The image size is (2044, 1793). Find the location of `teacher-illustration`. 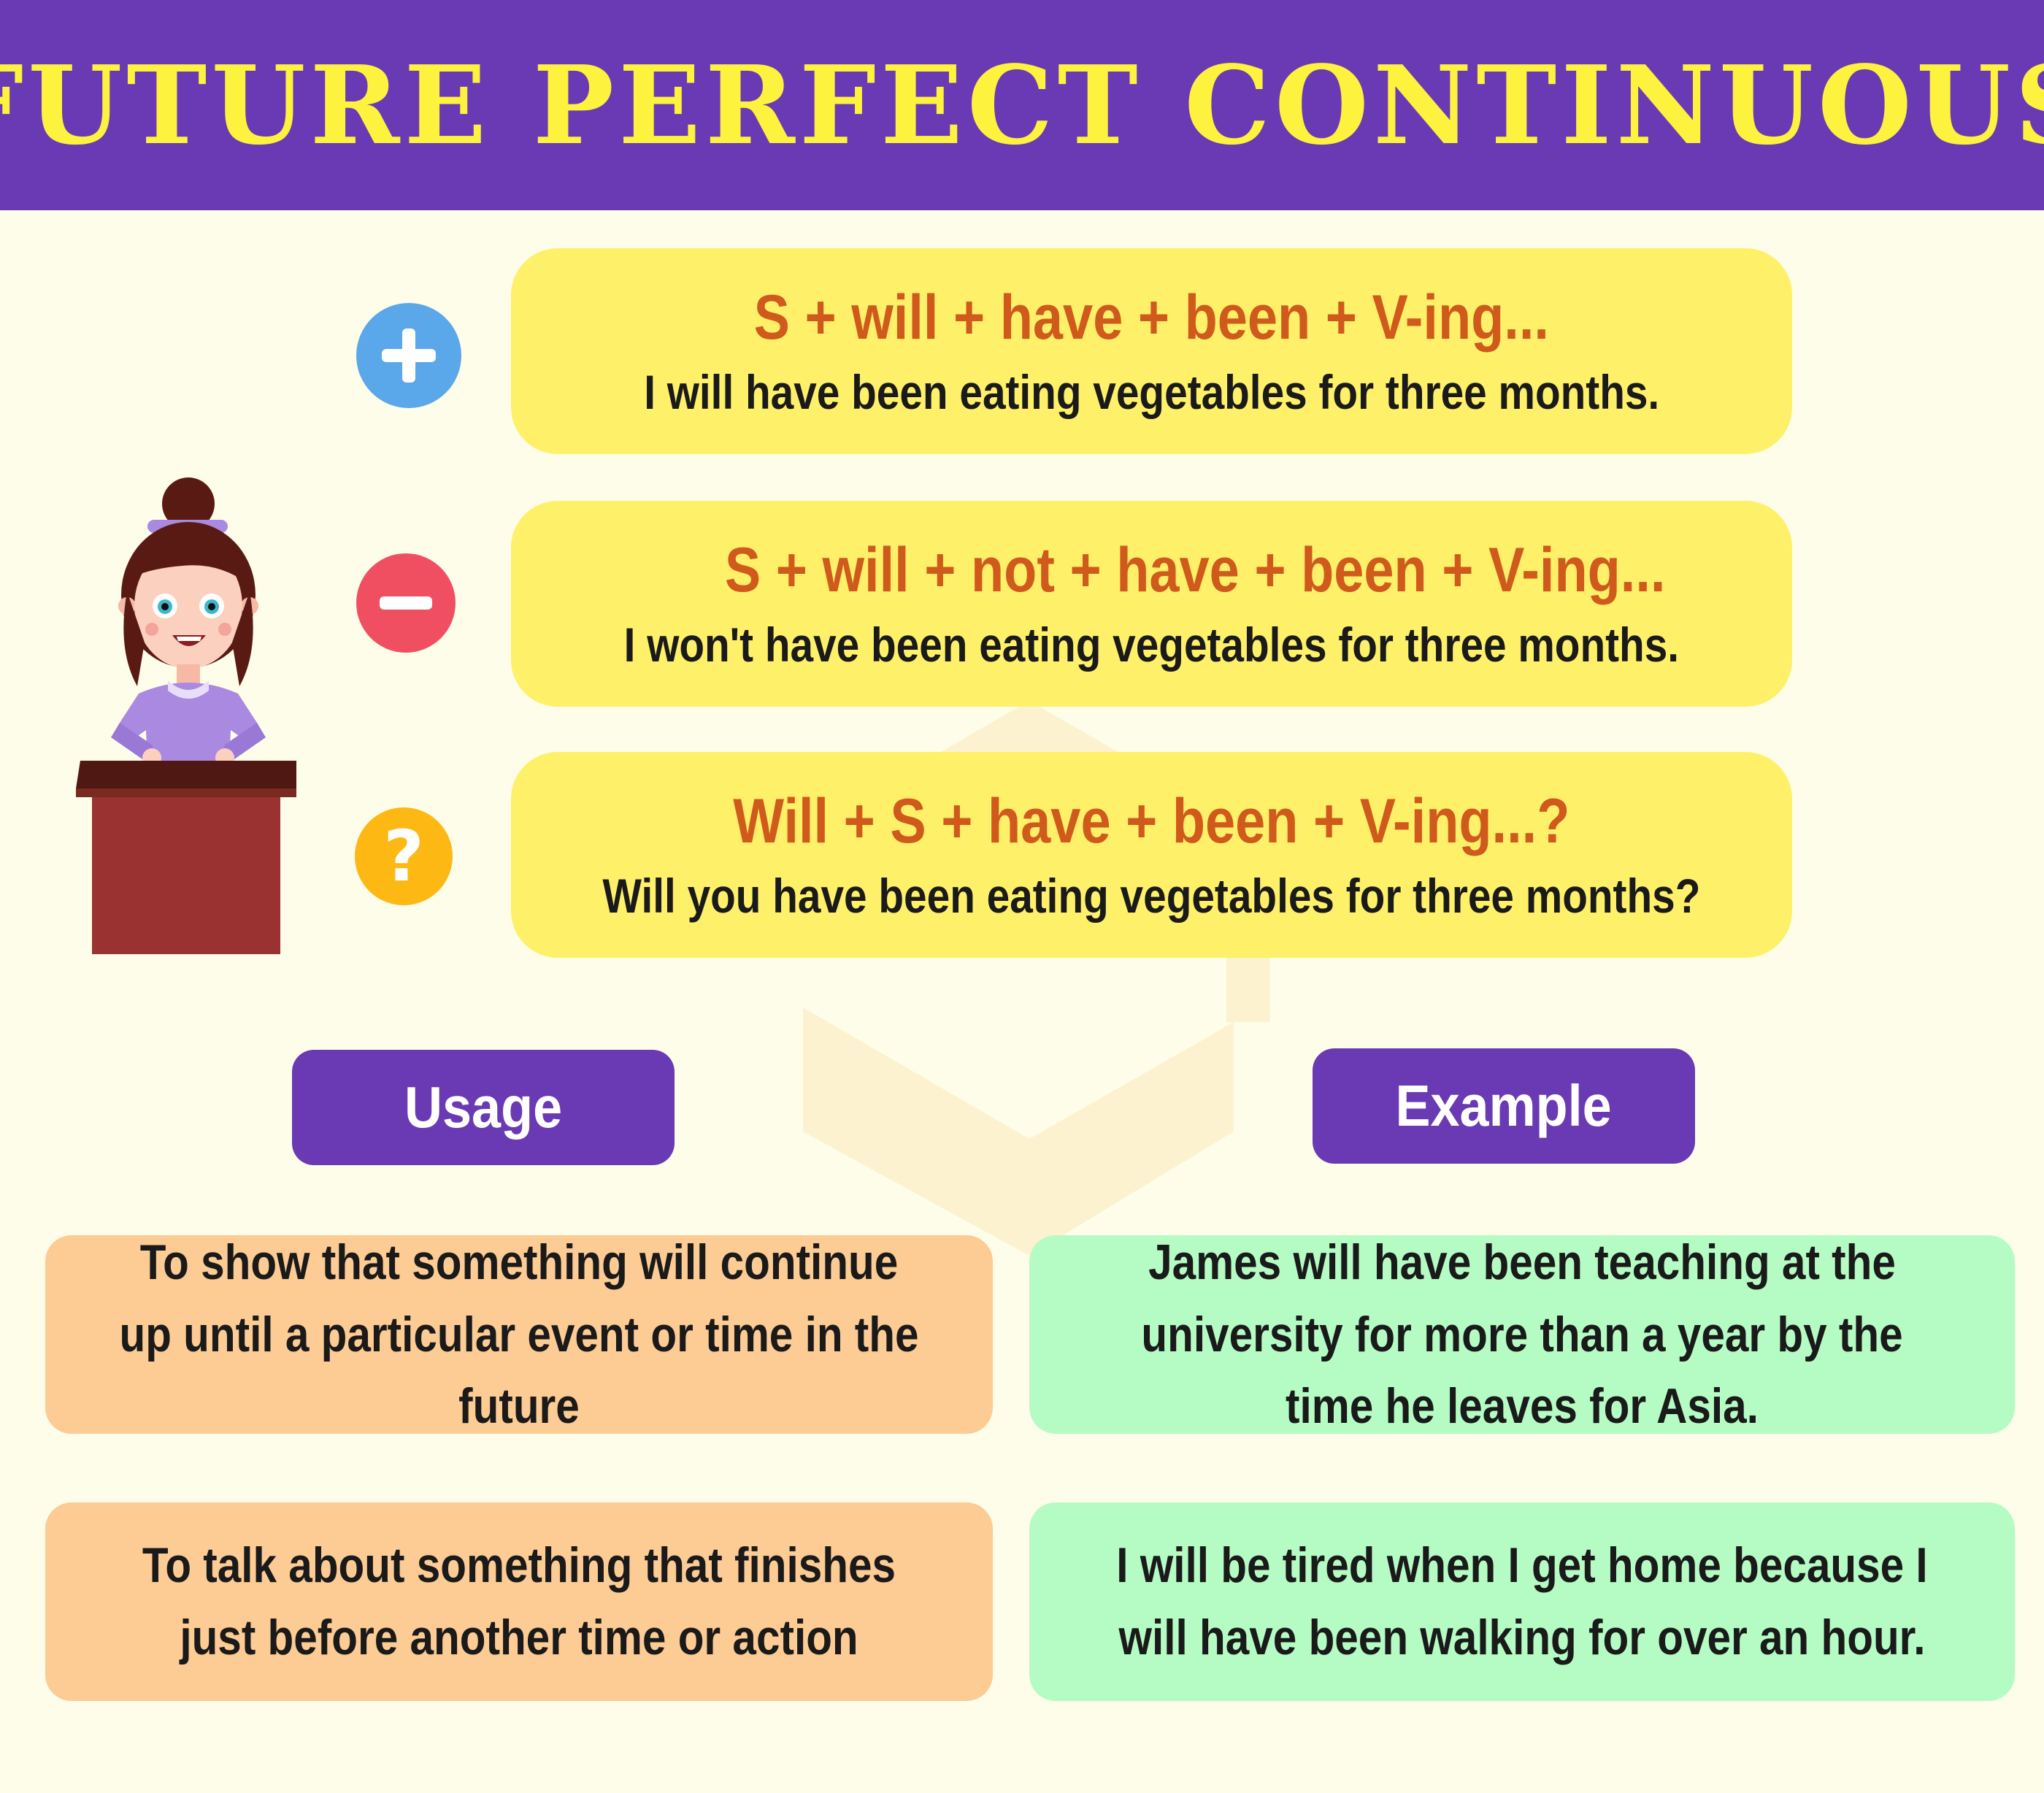

teacher-illustration is located at coordinates (186, 716).